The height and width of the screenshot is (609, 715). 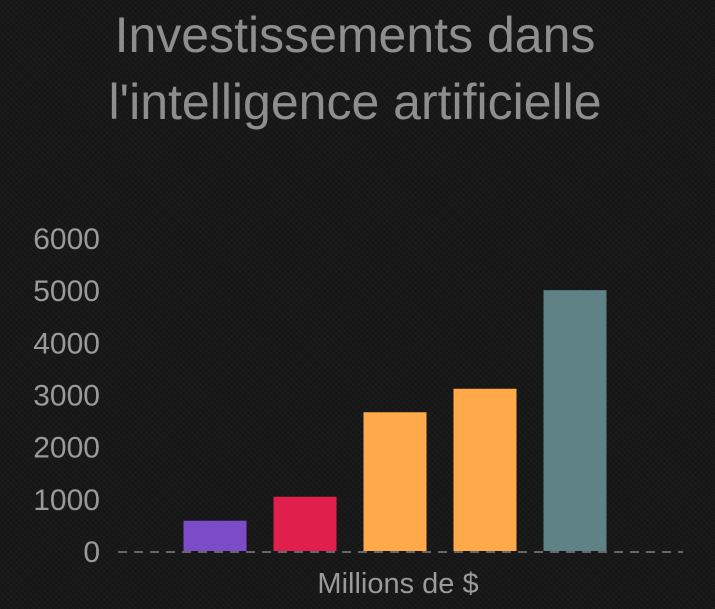 I want to click on x-axis-label: Millions de $, so click(x=397, y=584).